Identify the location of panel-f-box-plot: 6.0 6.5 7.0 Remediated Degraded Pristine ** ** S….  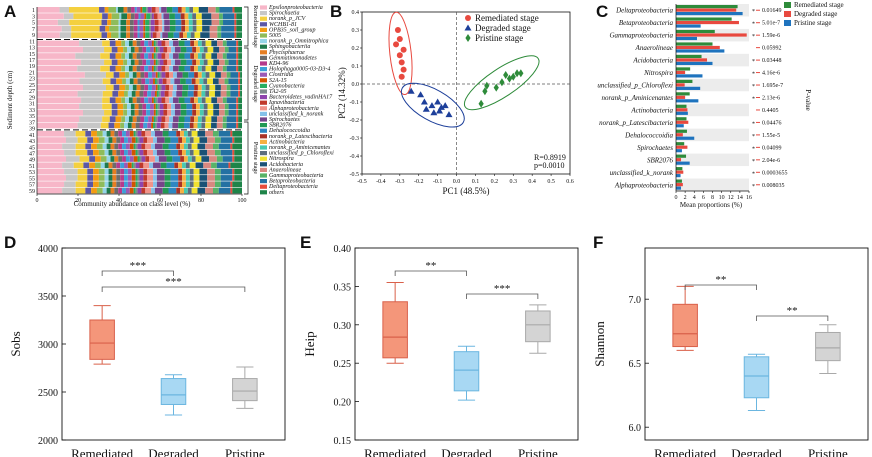
(730, 352).